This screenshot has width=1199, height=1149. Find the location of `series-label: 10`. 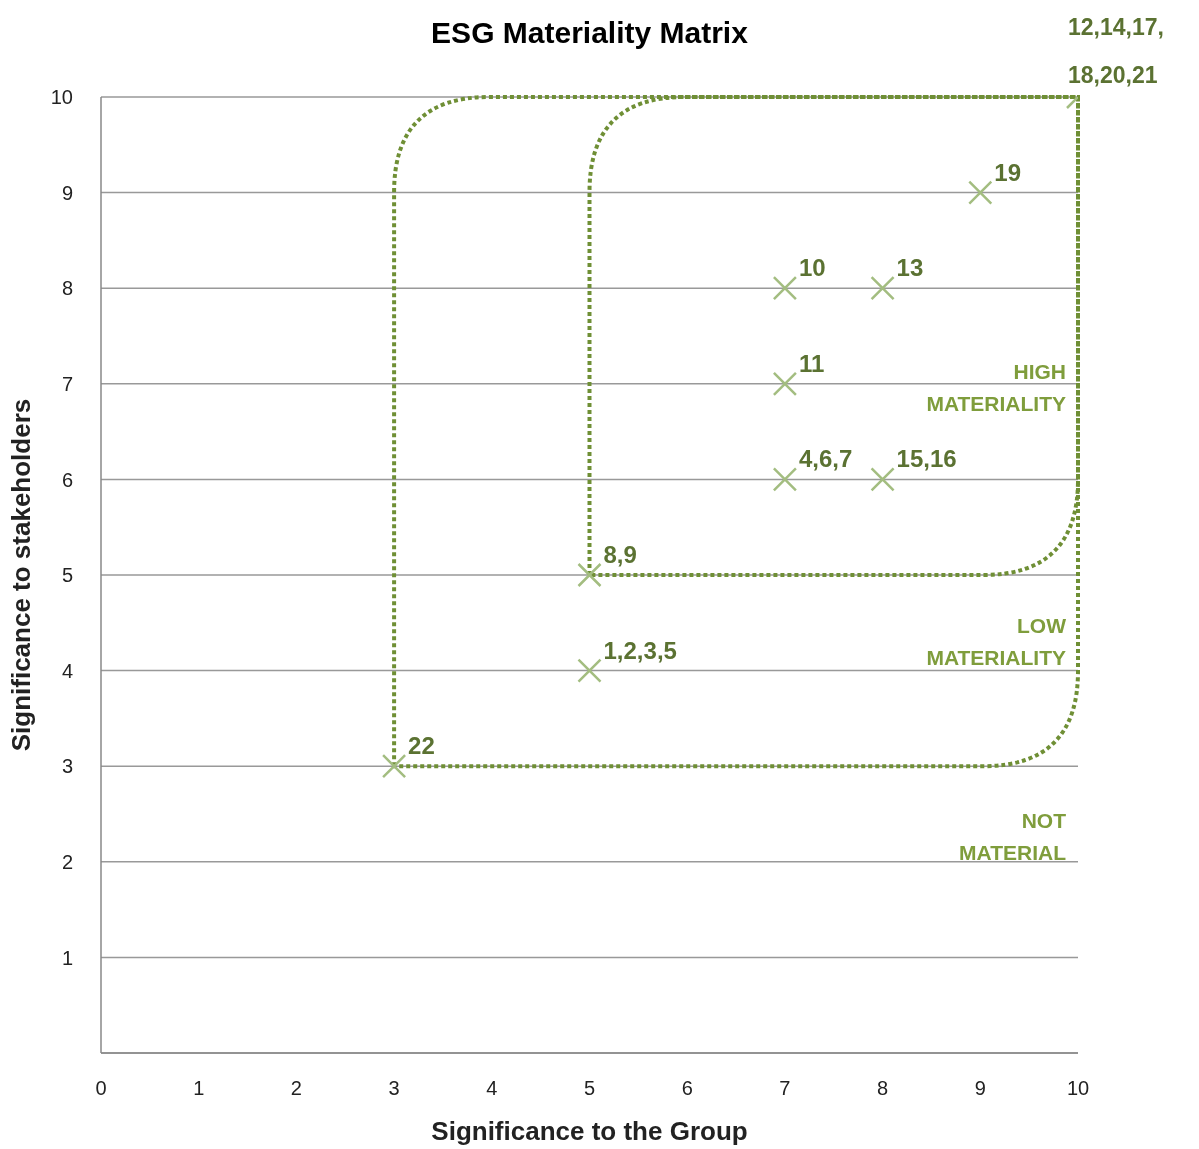

series-label: 10 is located at coordinates (812, 268).